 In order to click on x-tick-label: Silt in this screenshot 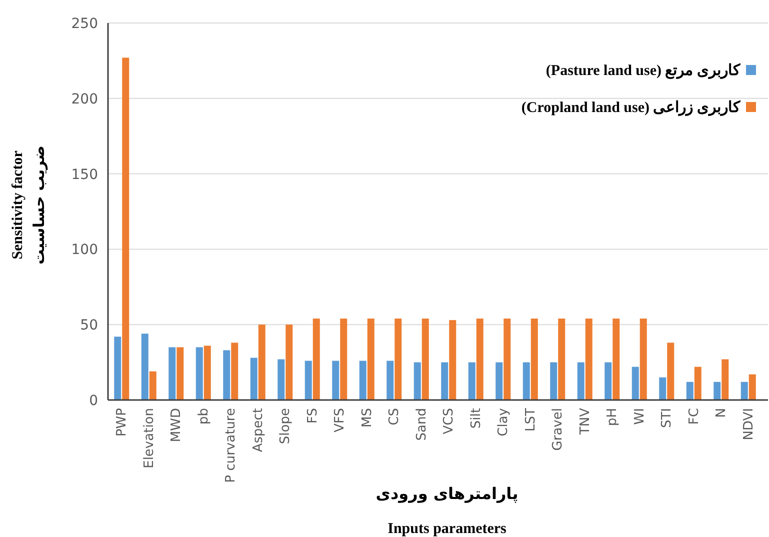, I will do `click(476, 418)`.